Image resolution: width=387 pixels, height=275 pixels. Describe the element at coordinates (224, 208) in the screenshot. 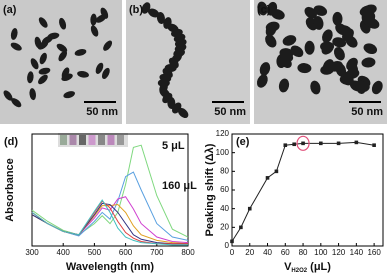

I see `y-tick-label: 40` at that location.